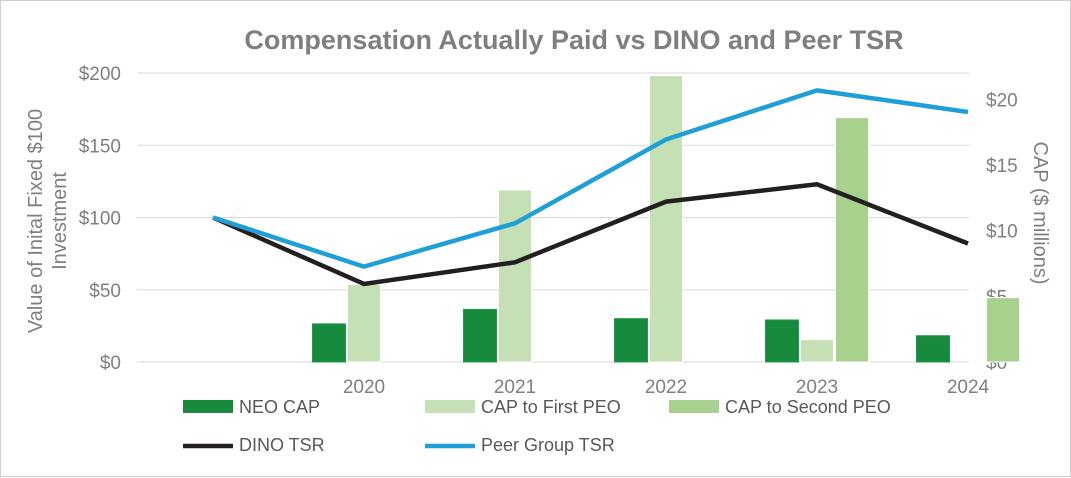 This screenshot has height=478, width=1071. I want to click on x-tick-label: 2020, so click(364, 387).